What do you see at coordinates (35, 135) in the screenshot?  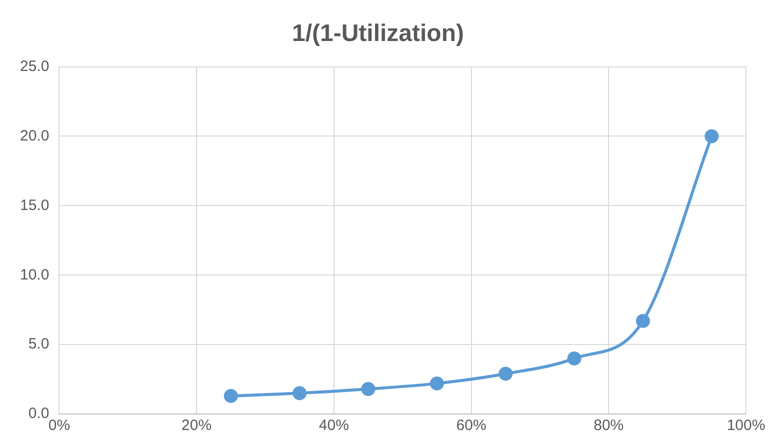 I see `y-tick-label: 20.0` at bounding box center [35, 135].